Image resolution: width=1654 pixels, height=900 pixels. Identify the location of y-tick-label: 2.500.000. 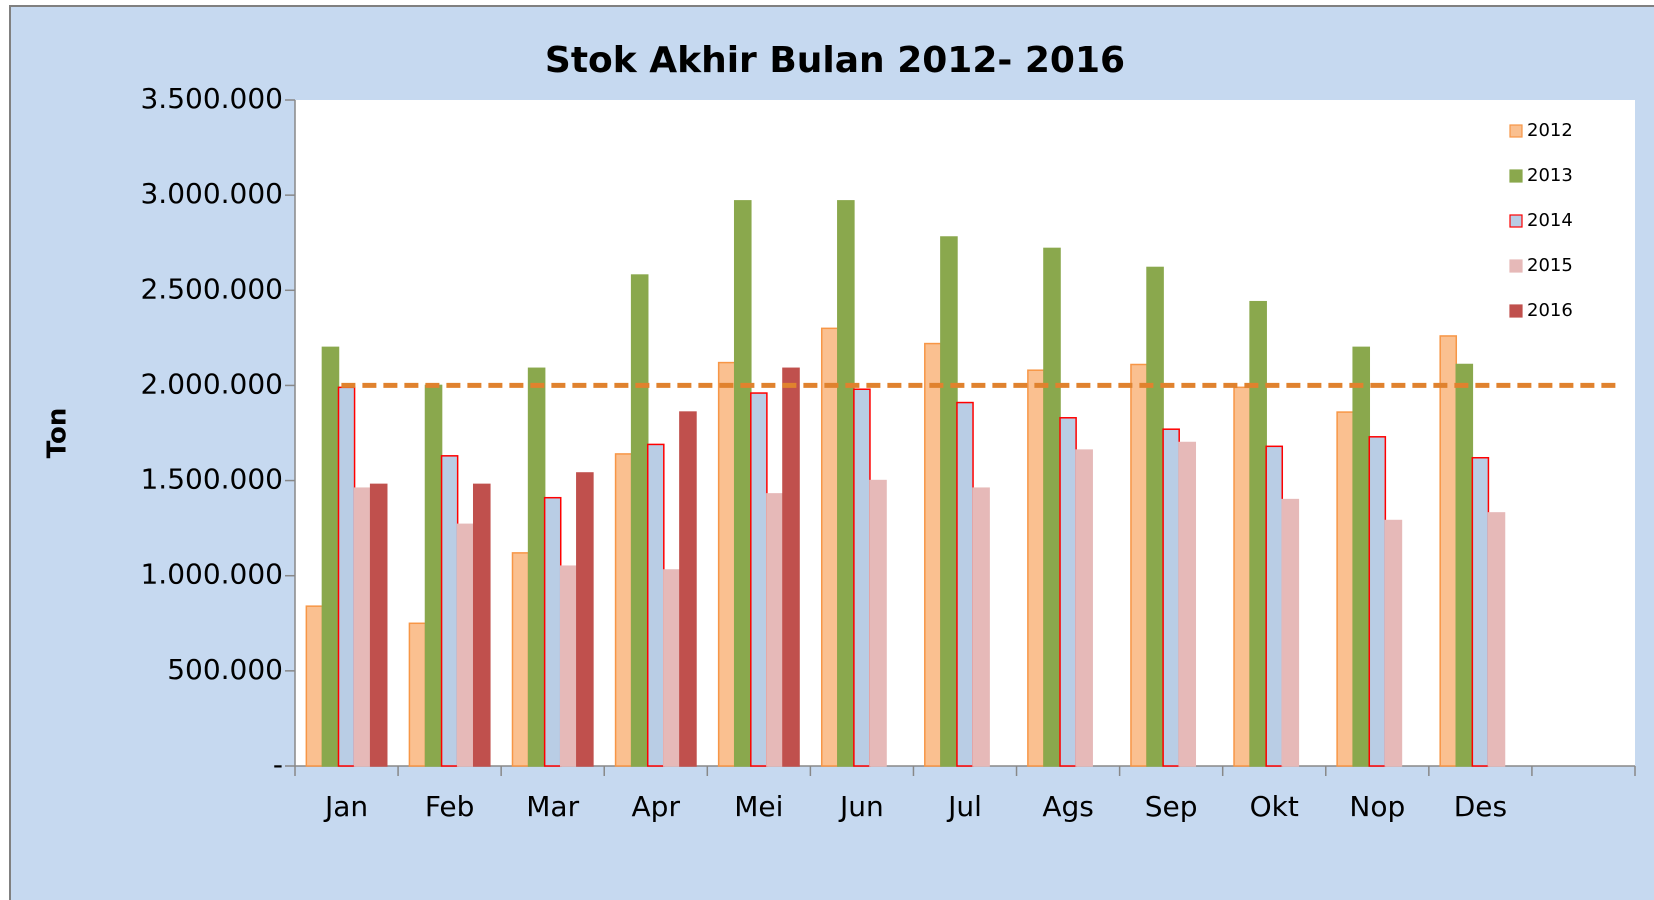
(211, 288).